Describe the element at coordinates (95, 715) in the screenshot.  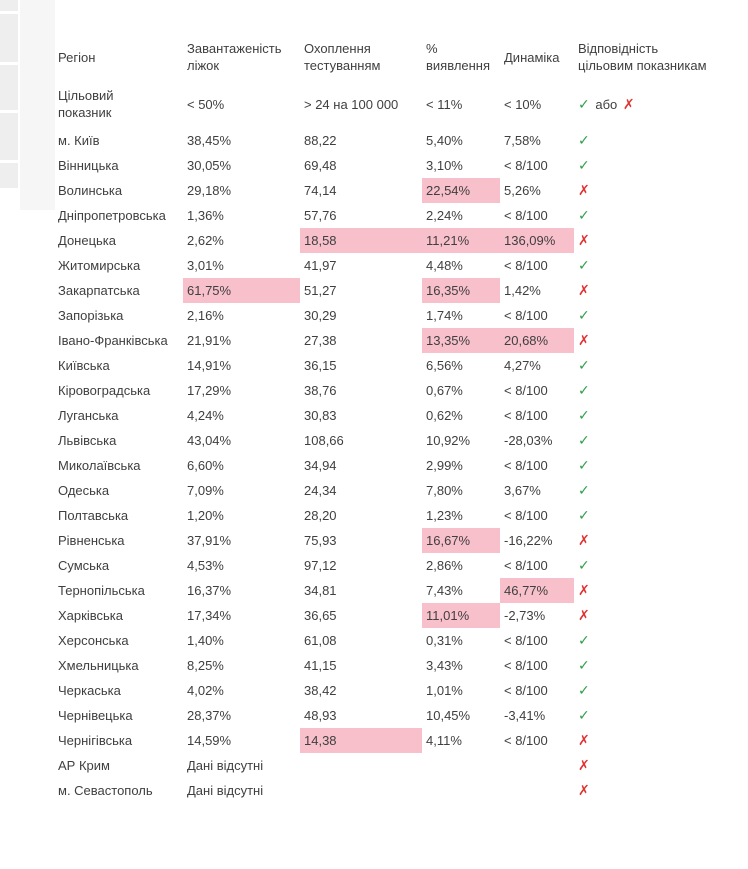
I see `cell-region: Чернівецька` at that location.